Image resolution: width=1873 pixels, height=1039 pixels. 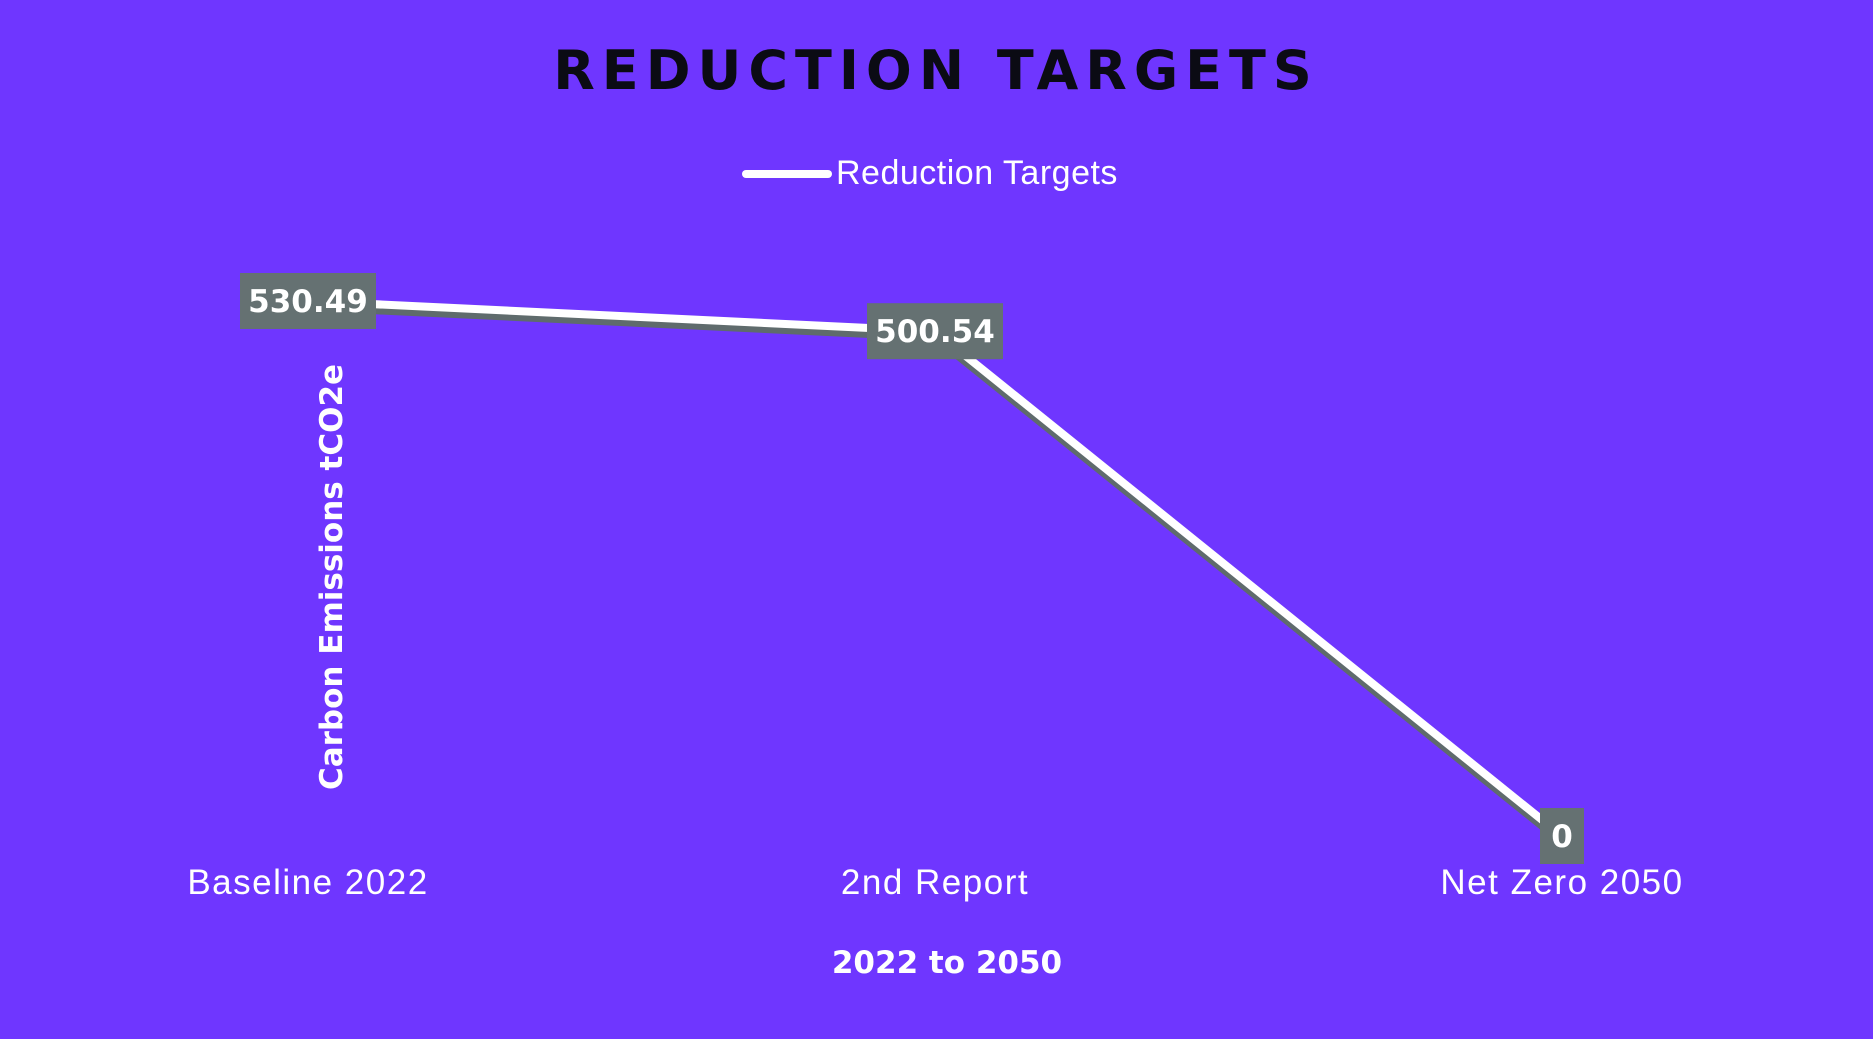 I want to click on chart-title: REDUCTION TARGETS, so click(x=936, y=70).